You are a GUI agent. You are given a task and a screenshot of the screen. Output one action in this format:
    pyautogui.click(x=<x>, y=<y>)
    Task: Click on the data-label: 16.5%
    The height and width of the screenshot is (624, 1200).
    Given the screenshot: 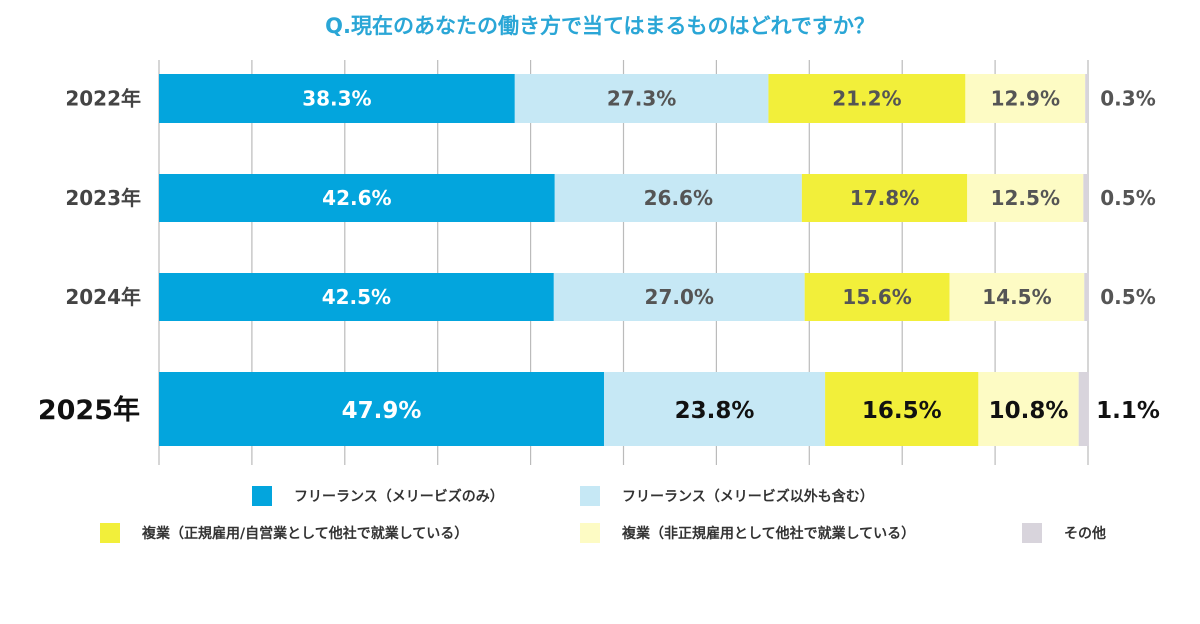 What is the action you would take?
    pyautogui.click(x=902, y=411)
    